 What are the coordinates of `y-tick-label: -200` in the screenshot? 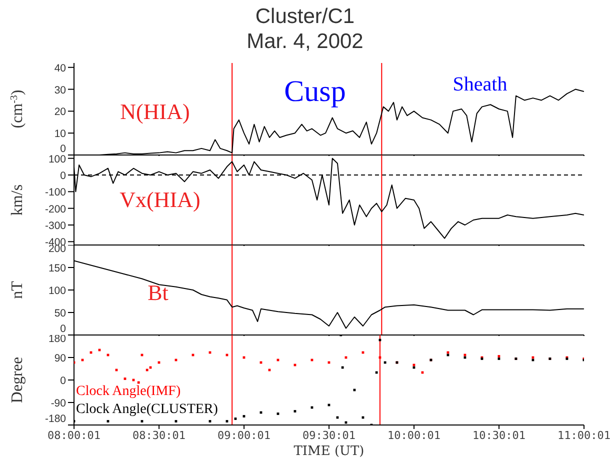 It's located at (55, 209).